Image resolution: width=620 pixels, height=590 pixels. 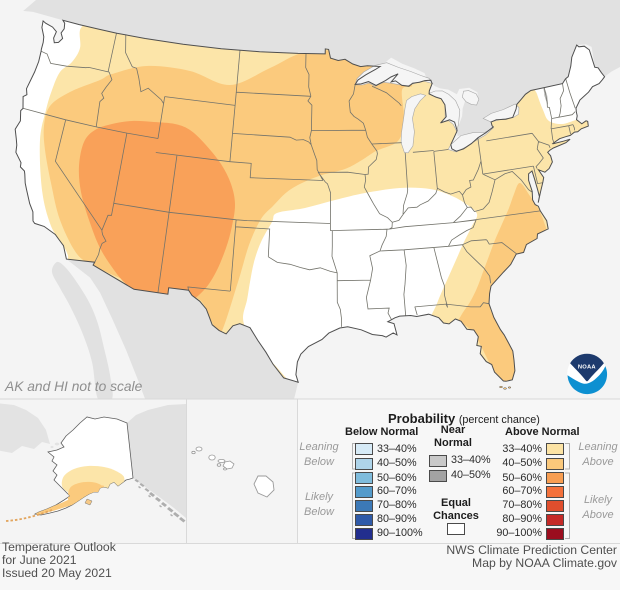 What do you see at coordinates (587, 368) in the screenshot?
I see `svg-text: NOAA` at bounding box center [587, 368].